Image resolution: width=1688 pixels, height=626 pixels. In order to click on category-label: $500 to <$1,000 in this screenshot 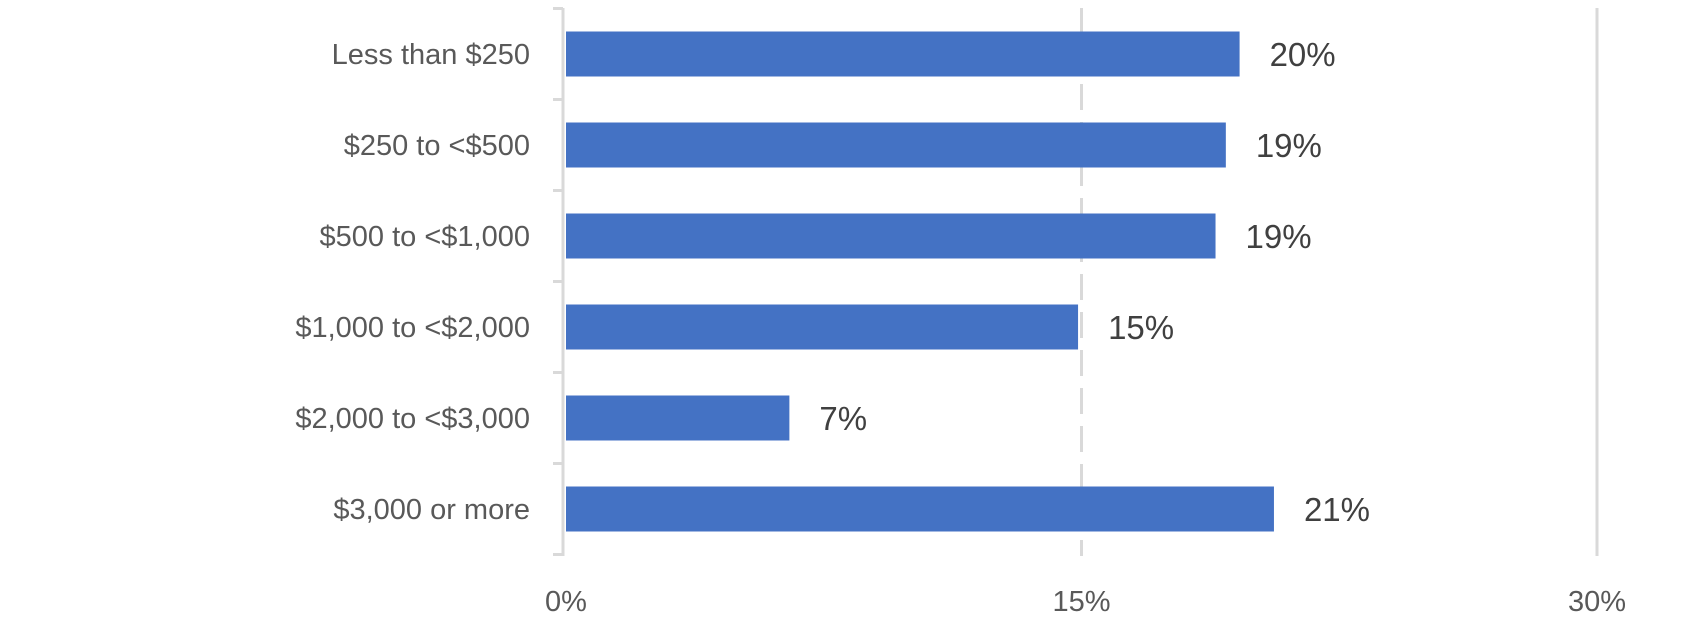, I will do `click(425, 237)`.